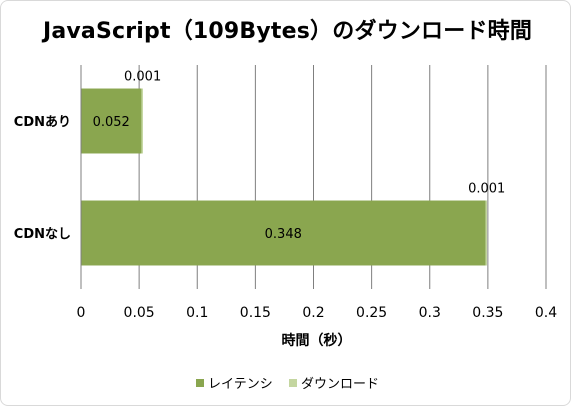  I want to click on x-tick-label: 0.35, so click(487, 313).